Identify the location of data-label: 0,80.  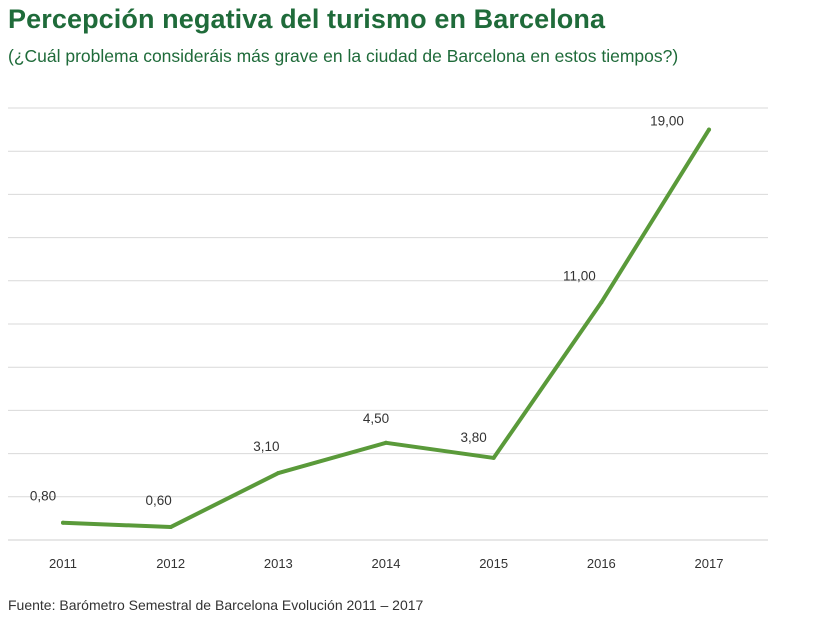
(43, 496).